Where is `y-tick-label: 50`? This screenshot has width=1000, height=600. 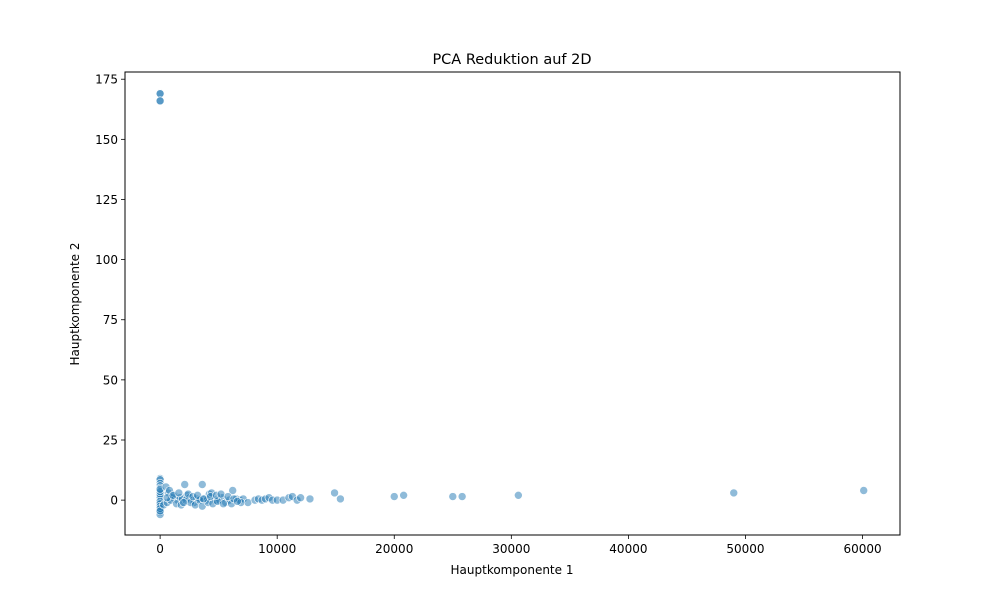
y-tick-label: 50 is located at coordinates (110, 380).